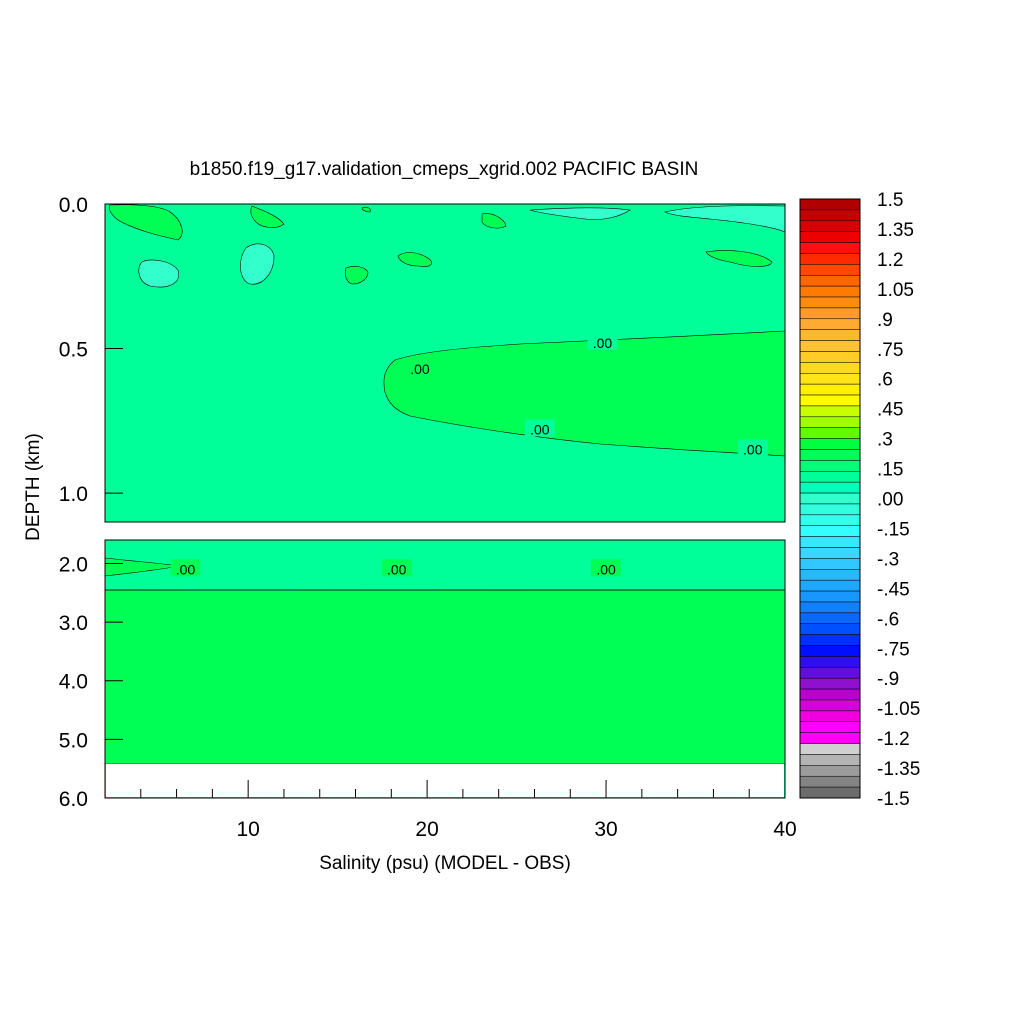 The image size is (1024, 1024). What do you see at coordinates (895, 230) in the screenshot?
I see `colorbar-label: 1.35` at bounding box center [895, 230].